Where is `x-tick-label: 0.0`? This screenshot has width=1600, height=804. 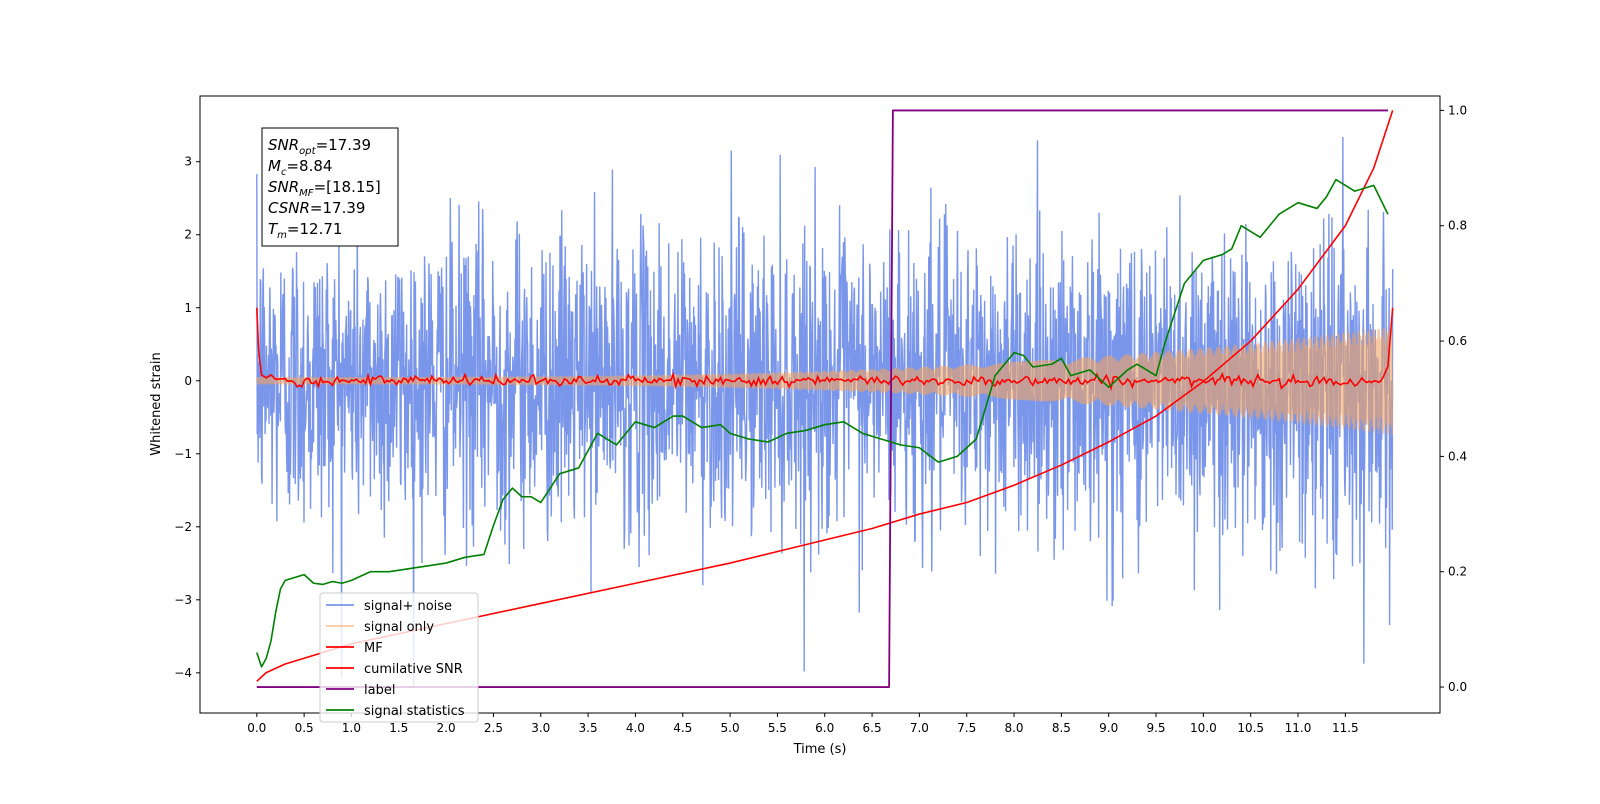 x-tick-label: 0.0 is located at coordinates (256, 728).